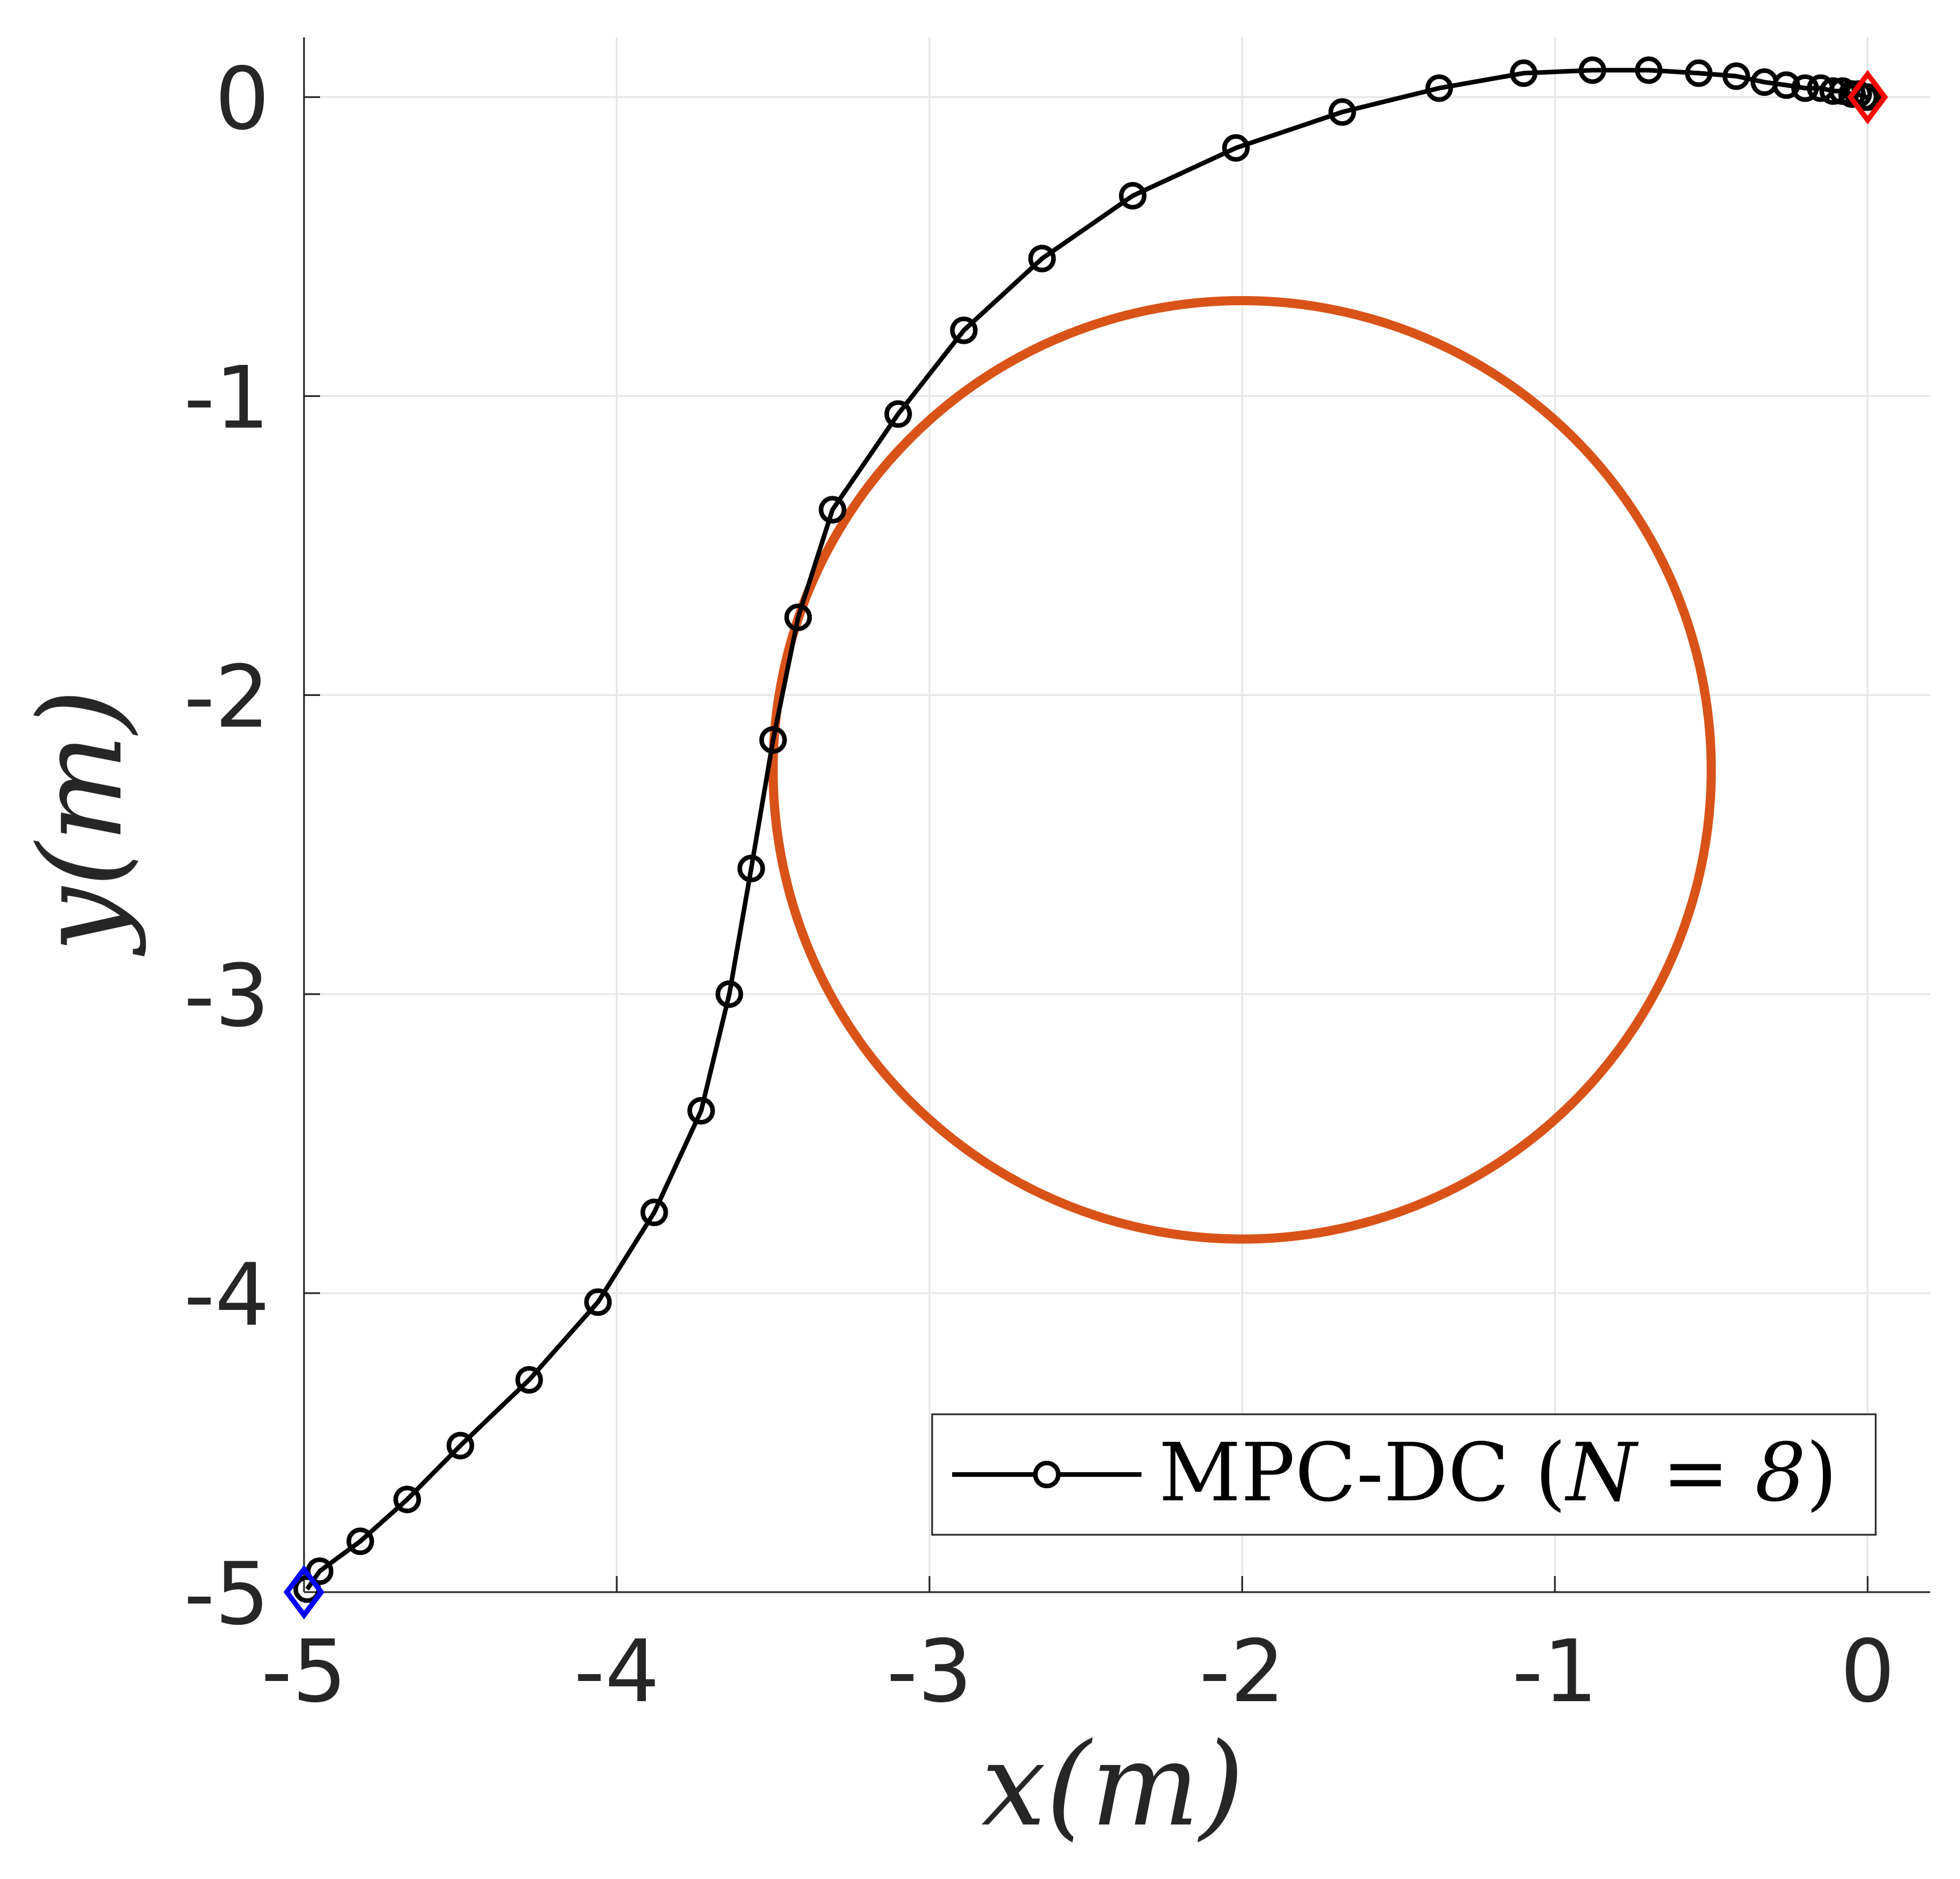 This screenshot has width=1960, height=1879. I want to click on legend-entry: MPC-DC (N = 8), so click(1498, 1473).